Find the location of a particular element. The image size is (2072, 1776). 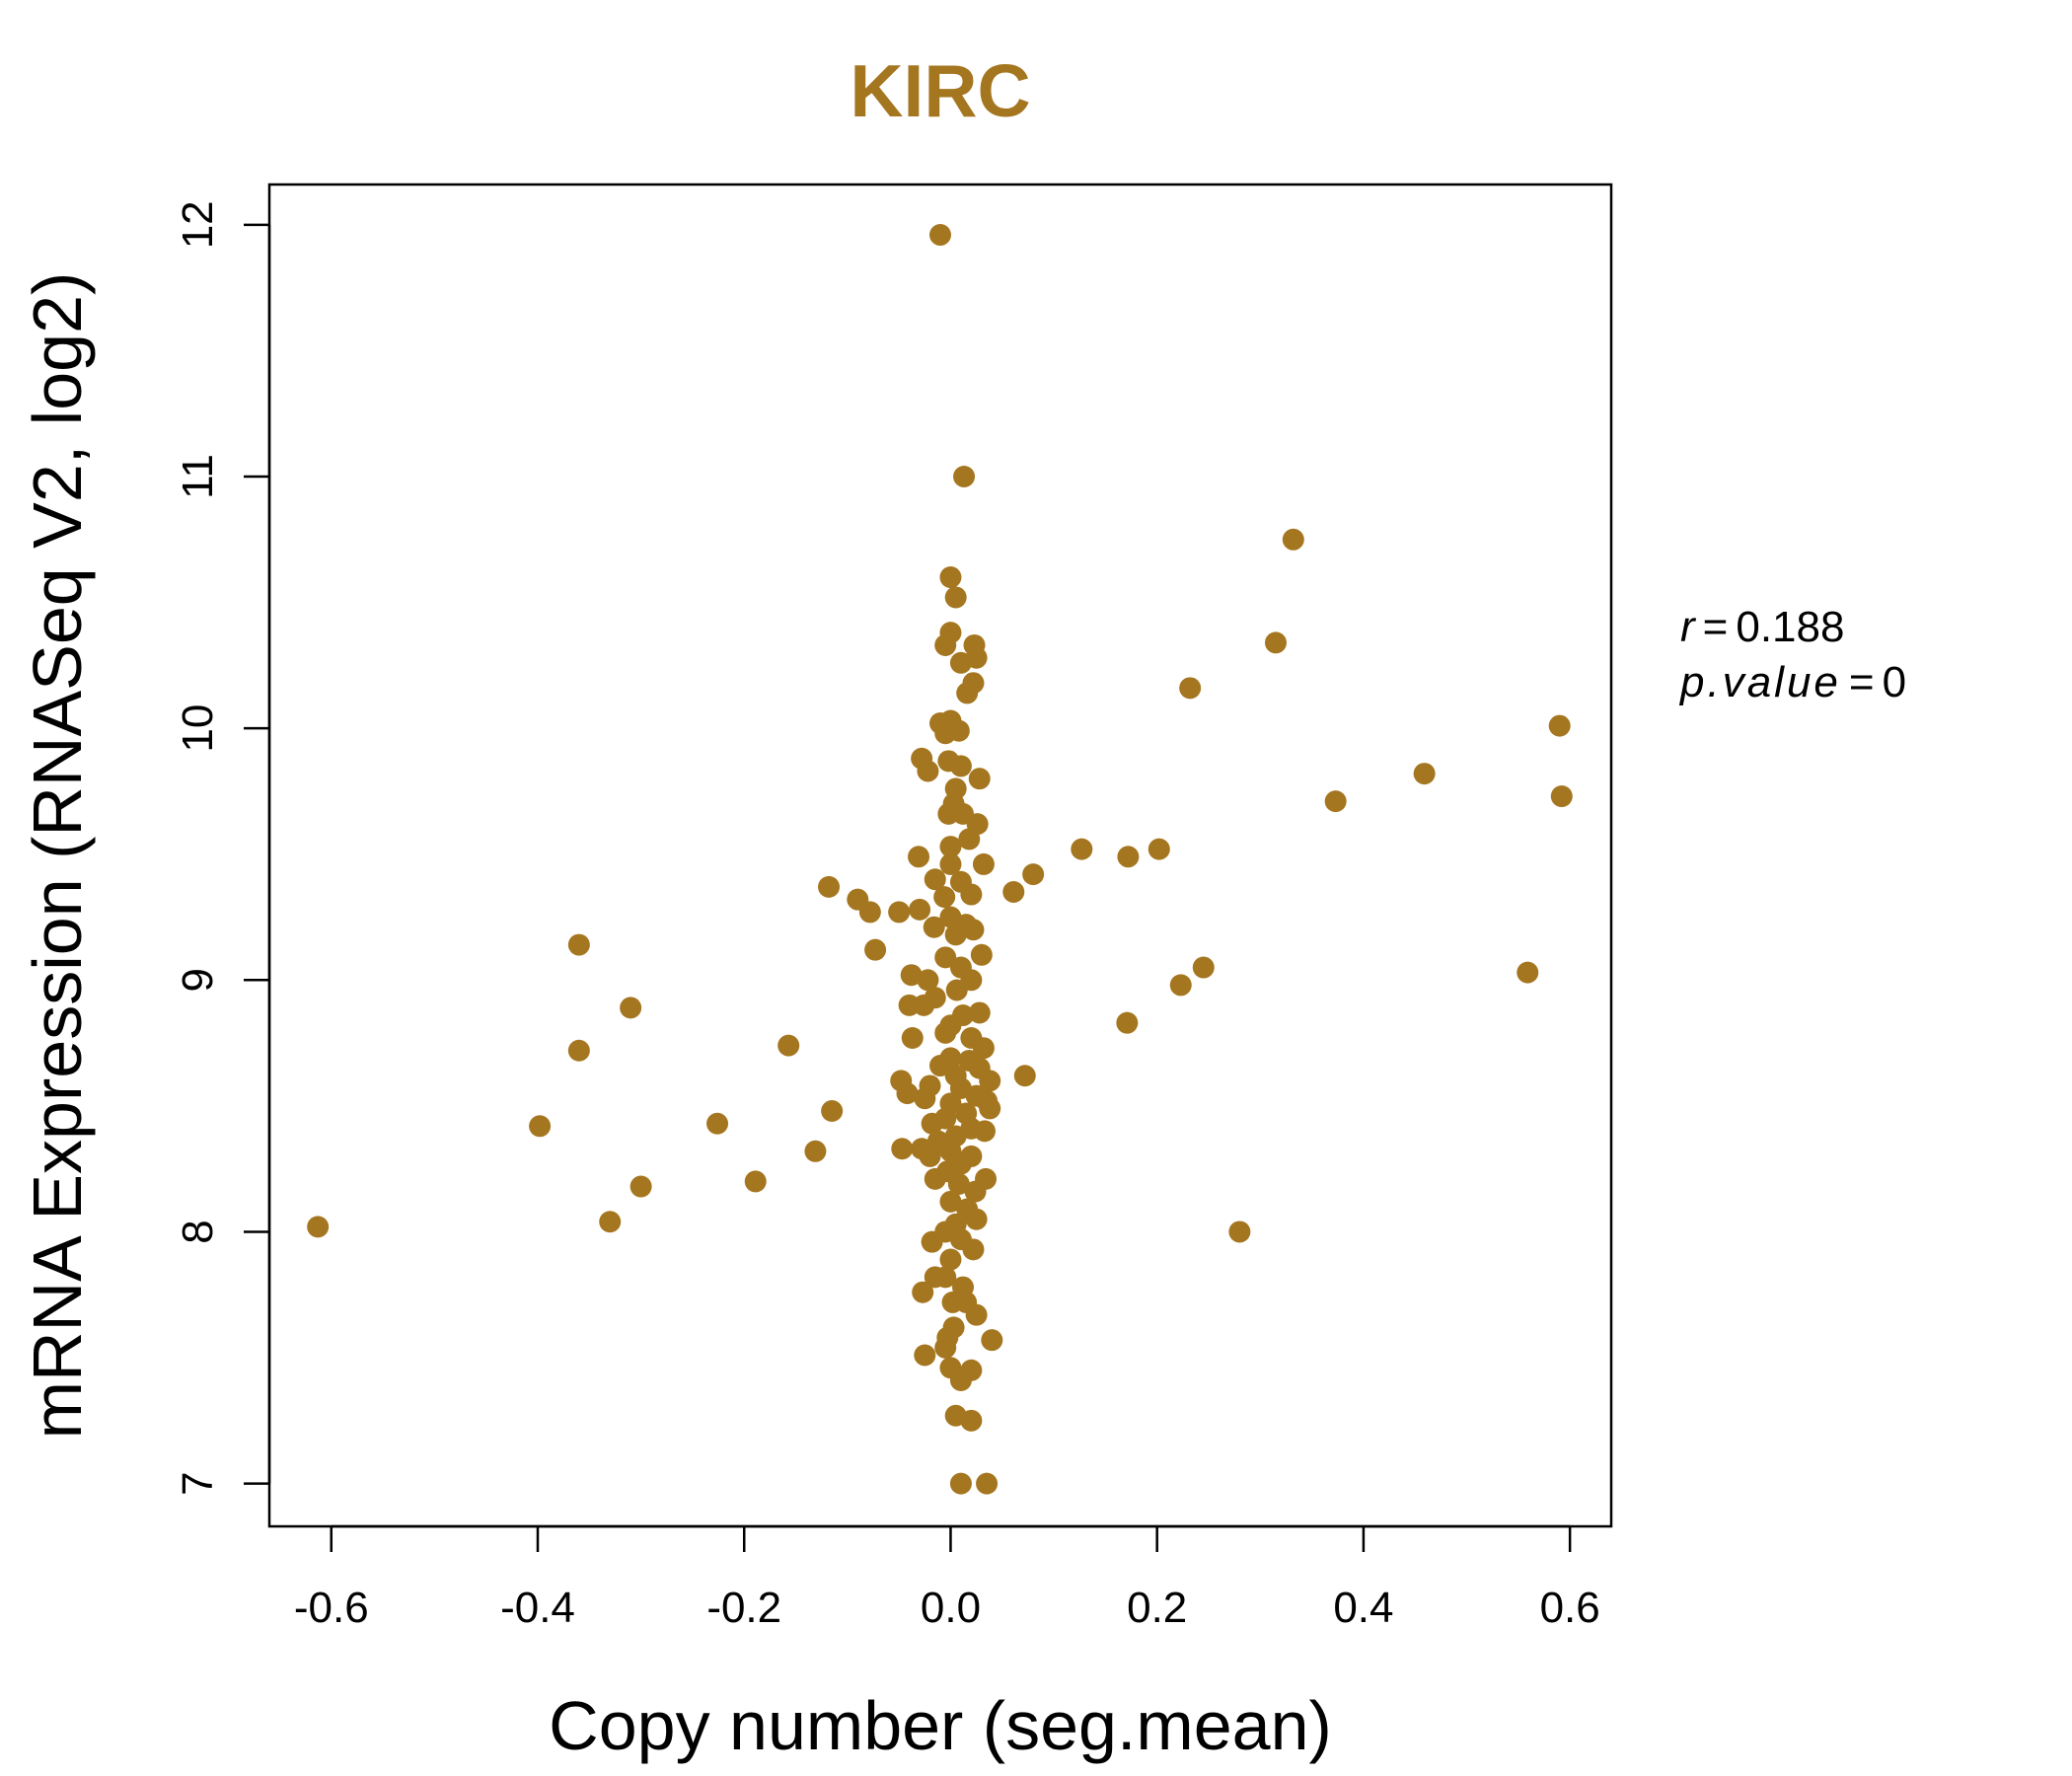

x-tick-label: 0.6 is located at coordinates (1570, 1608).